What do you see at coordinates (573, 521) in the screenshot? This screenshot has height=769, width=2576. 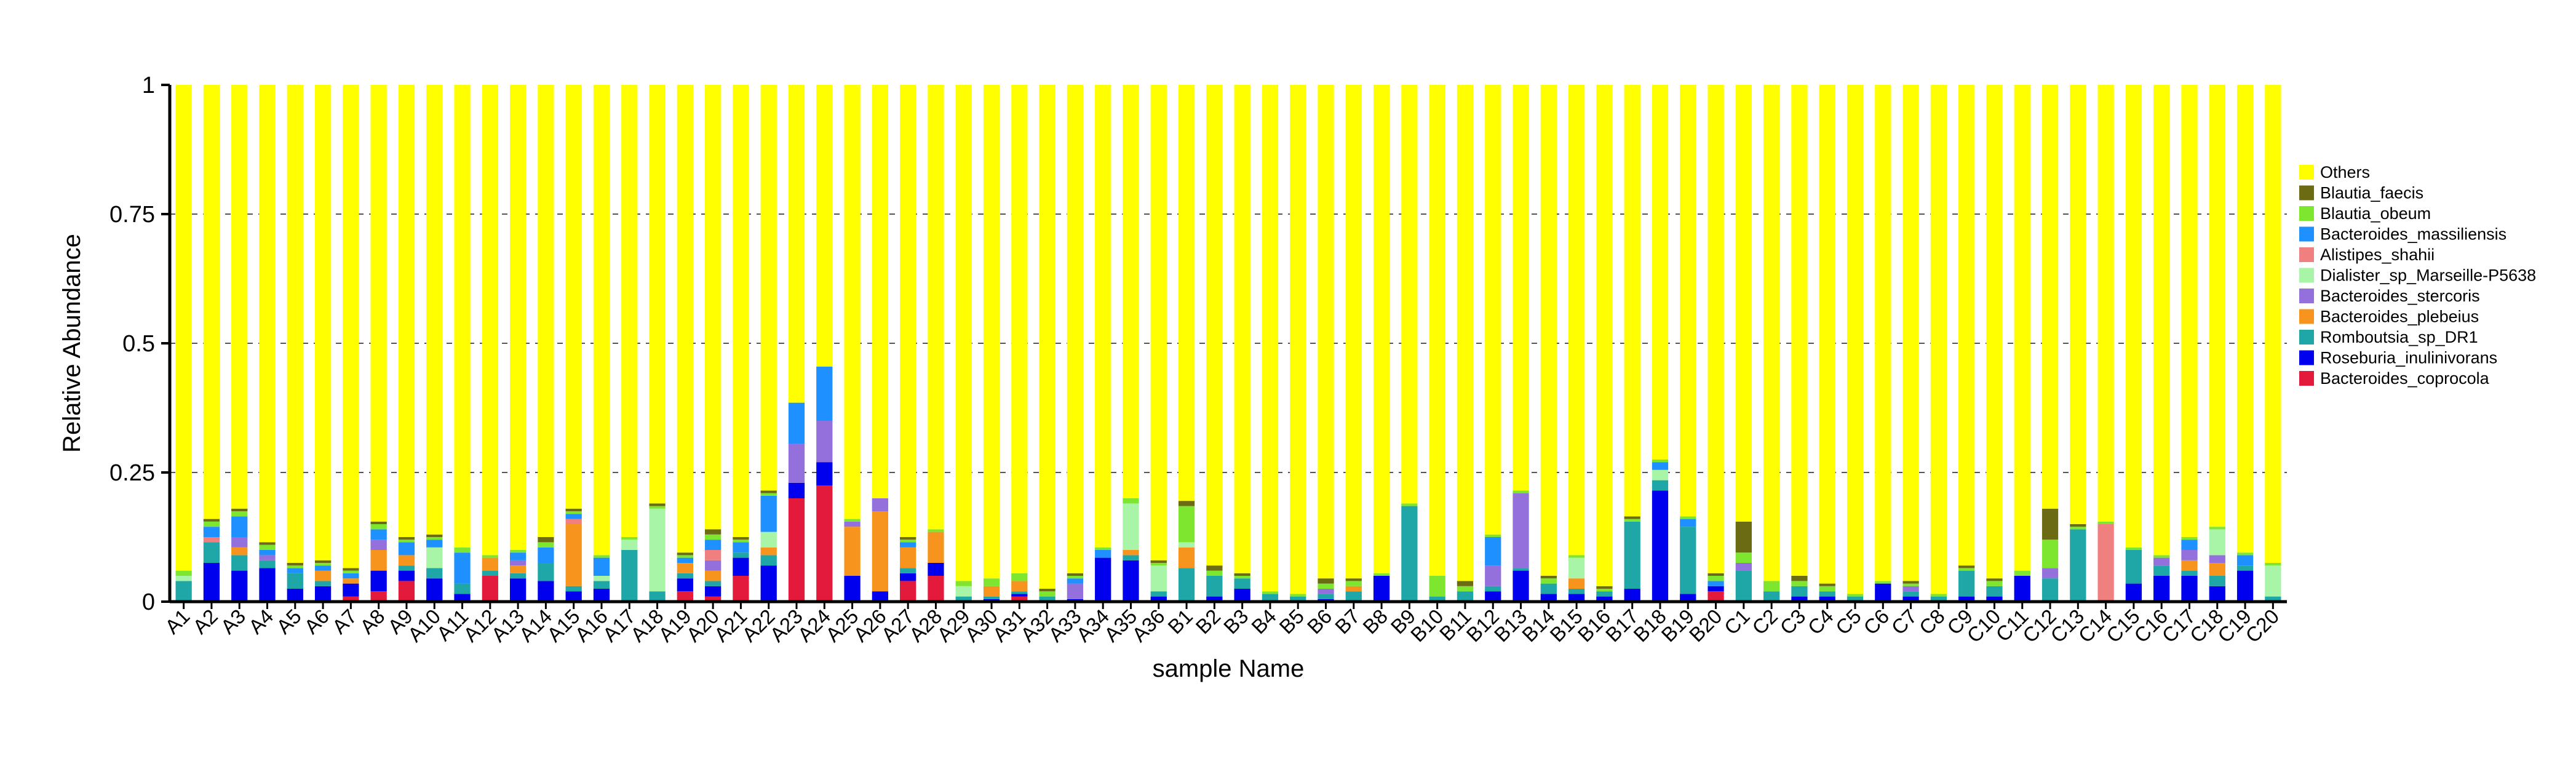 I see `bar-segment-Alistipes_shahii` at bounding box center [573, 521].